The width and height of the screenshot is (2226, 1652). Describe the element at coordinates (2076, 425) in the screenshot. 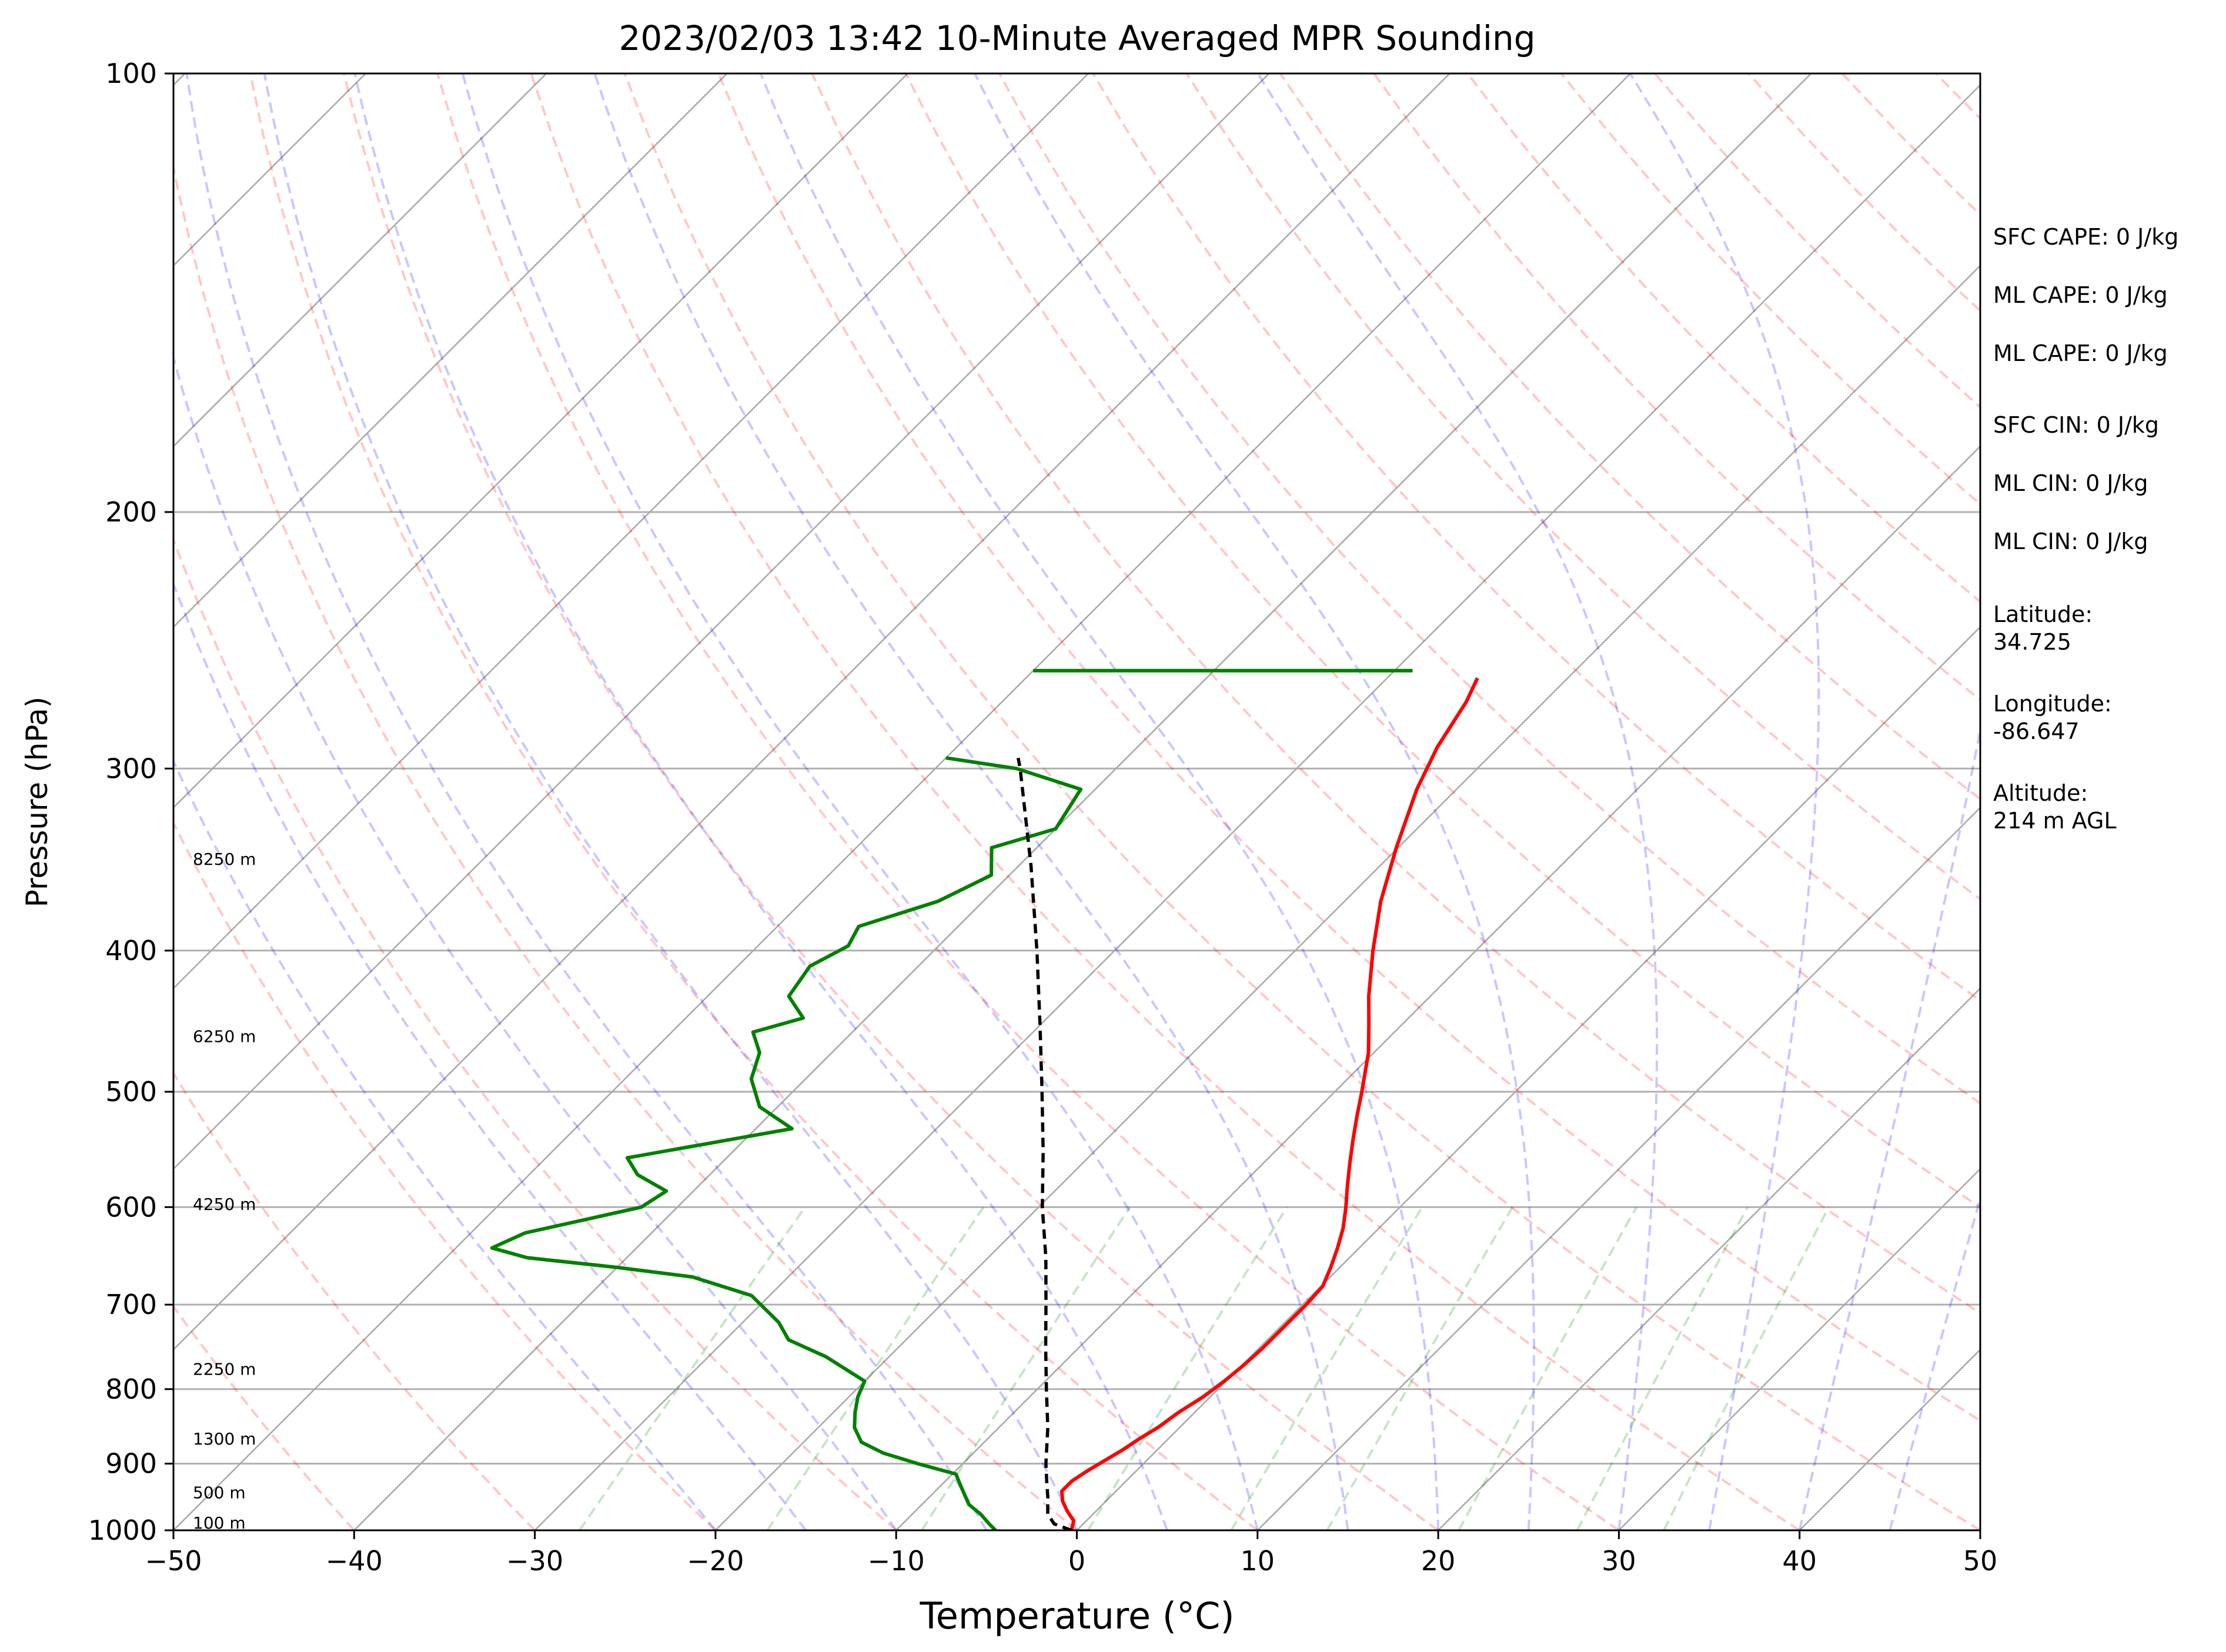

I see `stat-sfc-cin: SFC CIN: 0 J/kg` at that location.